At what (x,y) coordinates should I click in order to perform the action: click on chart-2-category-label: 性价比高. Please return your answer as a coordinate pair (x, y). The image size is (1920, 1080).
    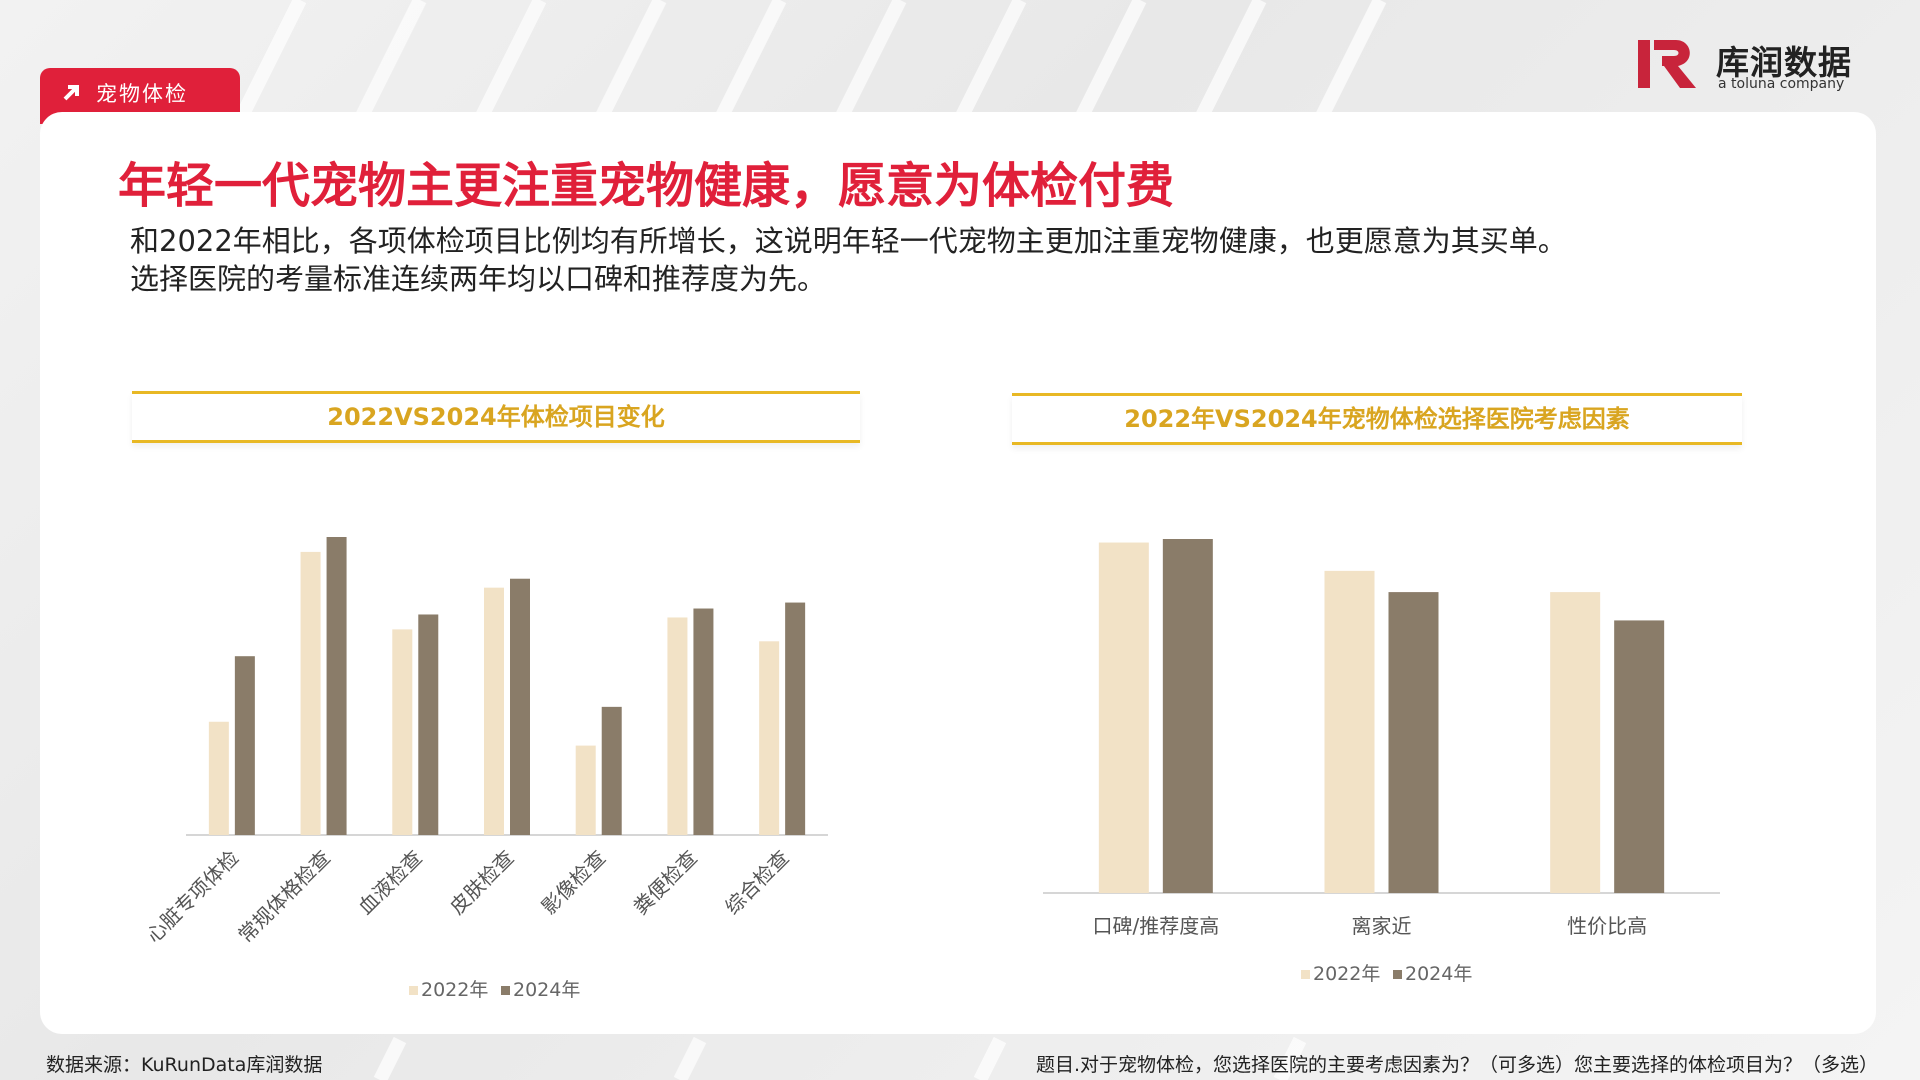
    Looking at the image, I should click on (1607, 926).